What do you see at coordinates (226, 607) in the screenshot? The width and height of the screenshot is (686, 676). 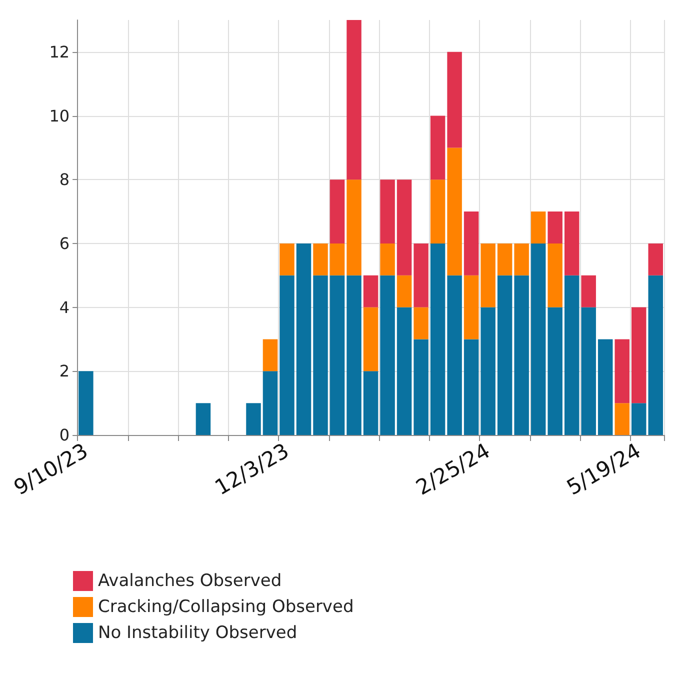 I see `legend-label: Cracking/Collapsing Observed` at bounding box center [226, 607].